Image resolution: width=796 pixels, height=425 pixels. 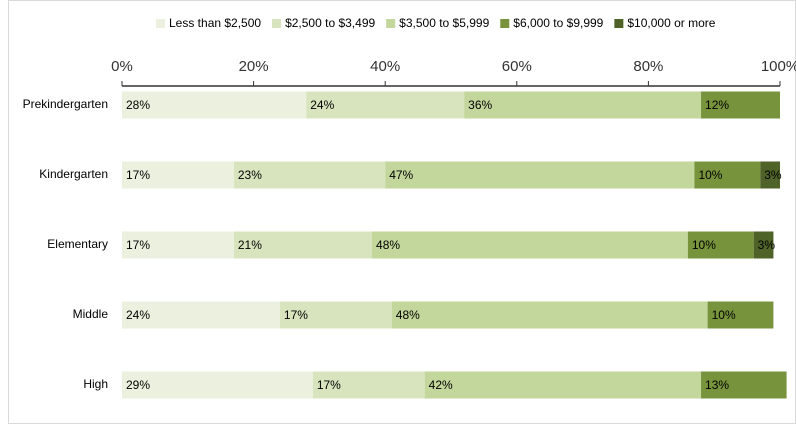 What do you see at coordinates (778, 66) in the screenshot?
I see `x-tick-label: 100%` at bounding box center [778, 66].